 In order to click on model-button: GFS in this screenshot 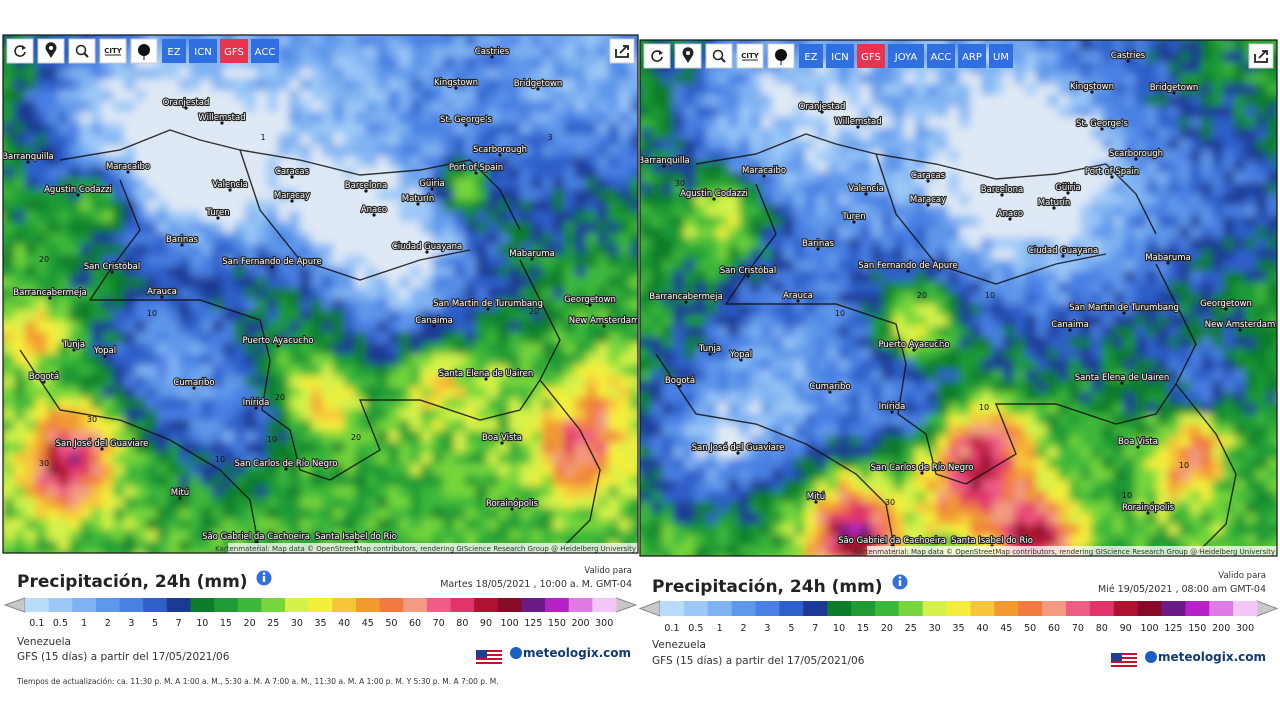, I will do `click(234, 51)`.